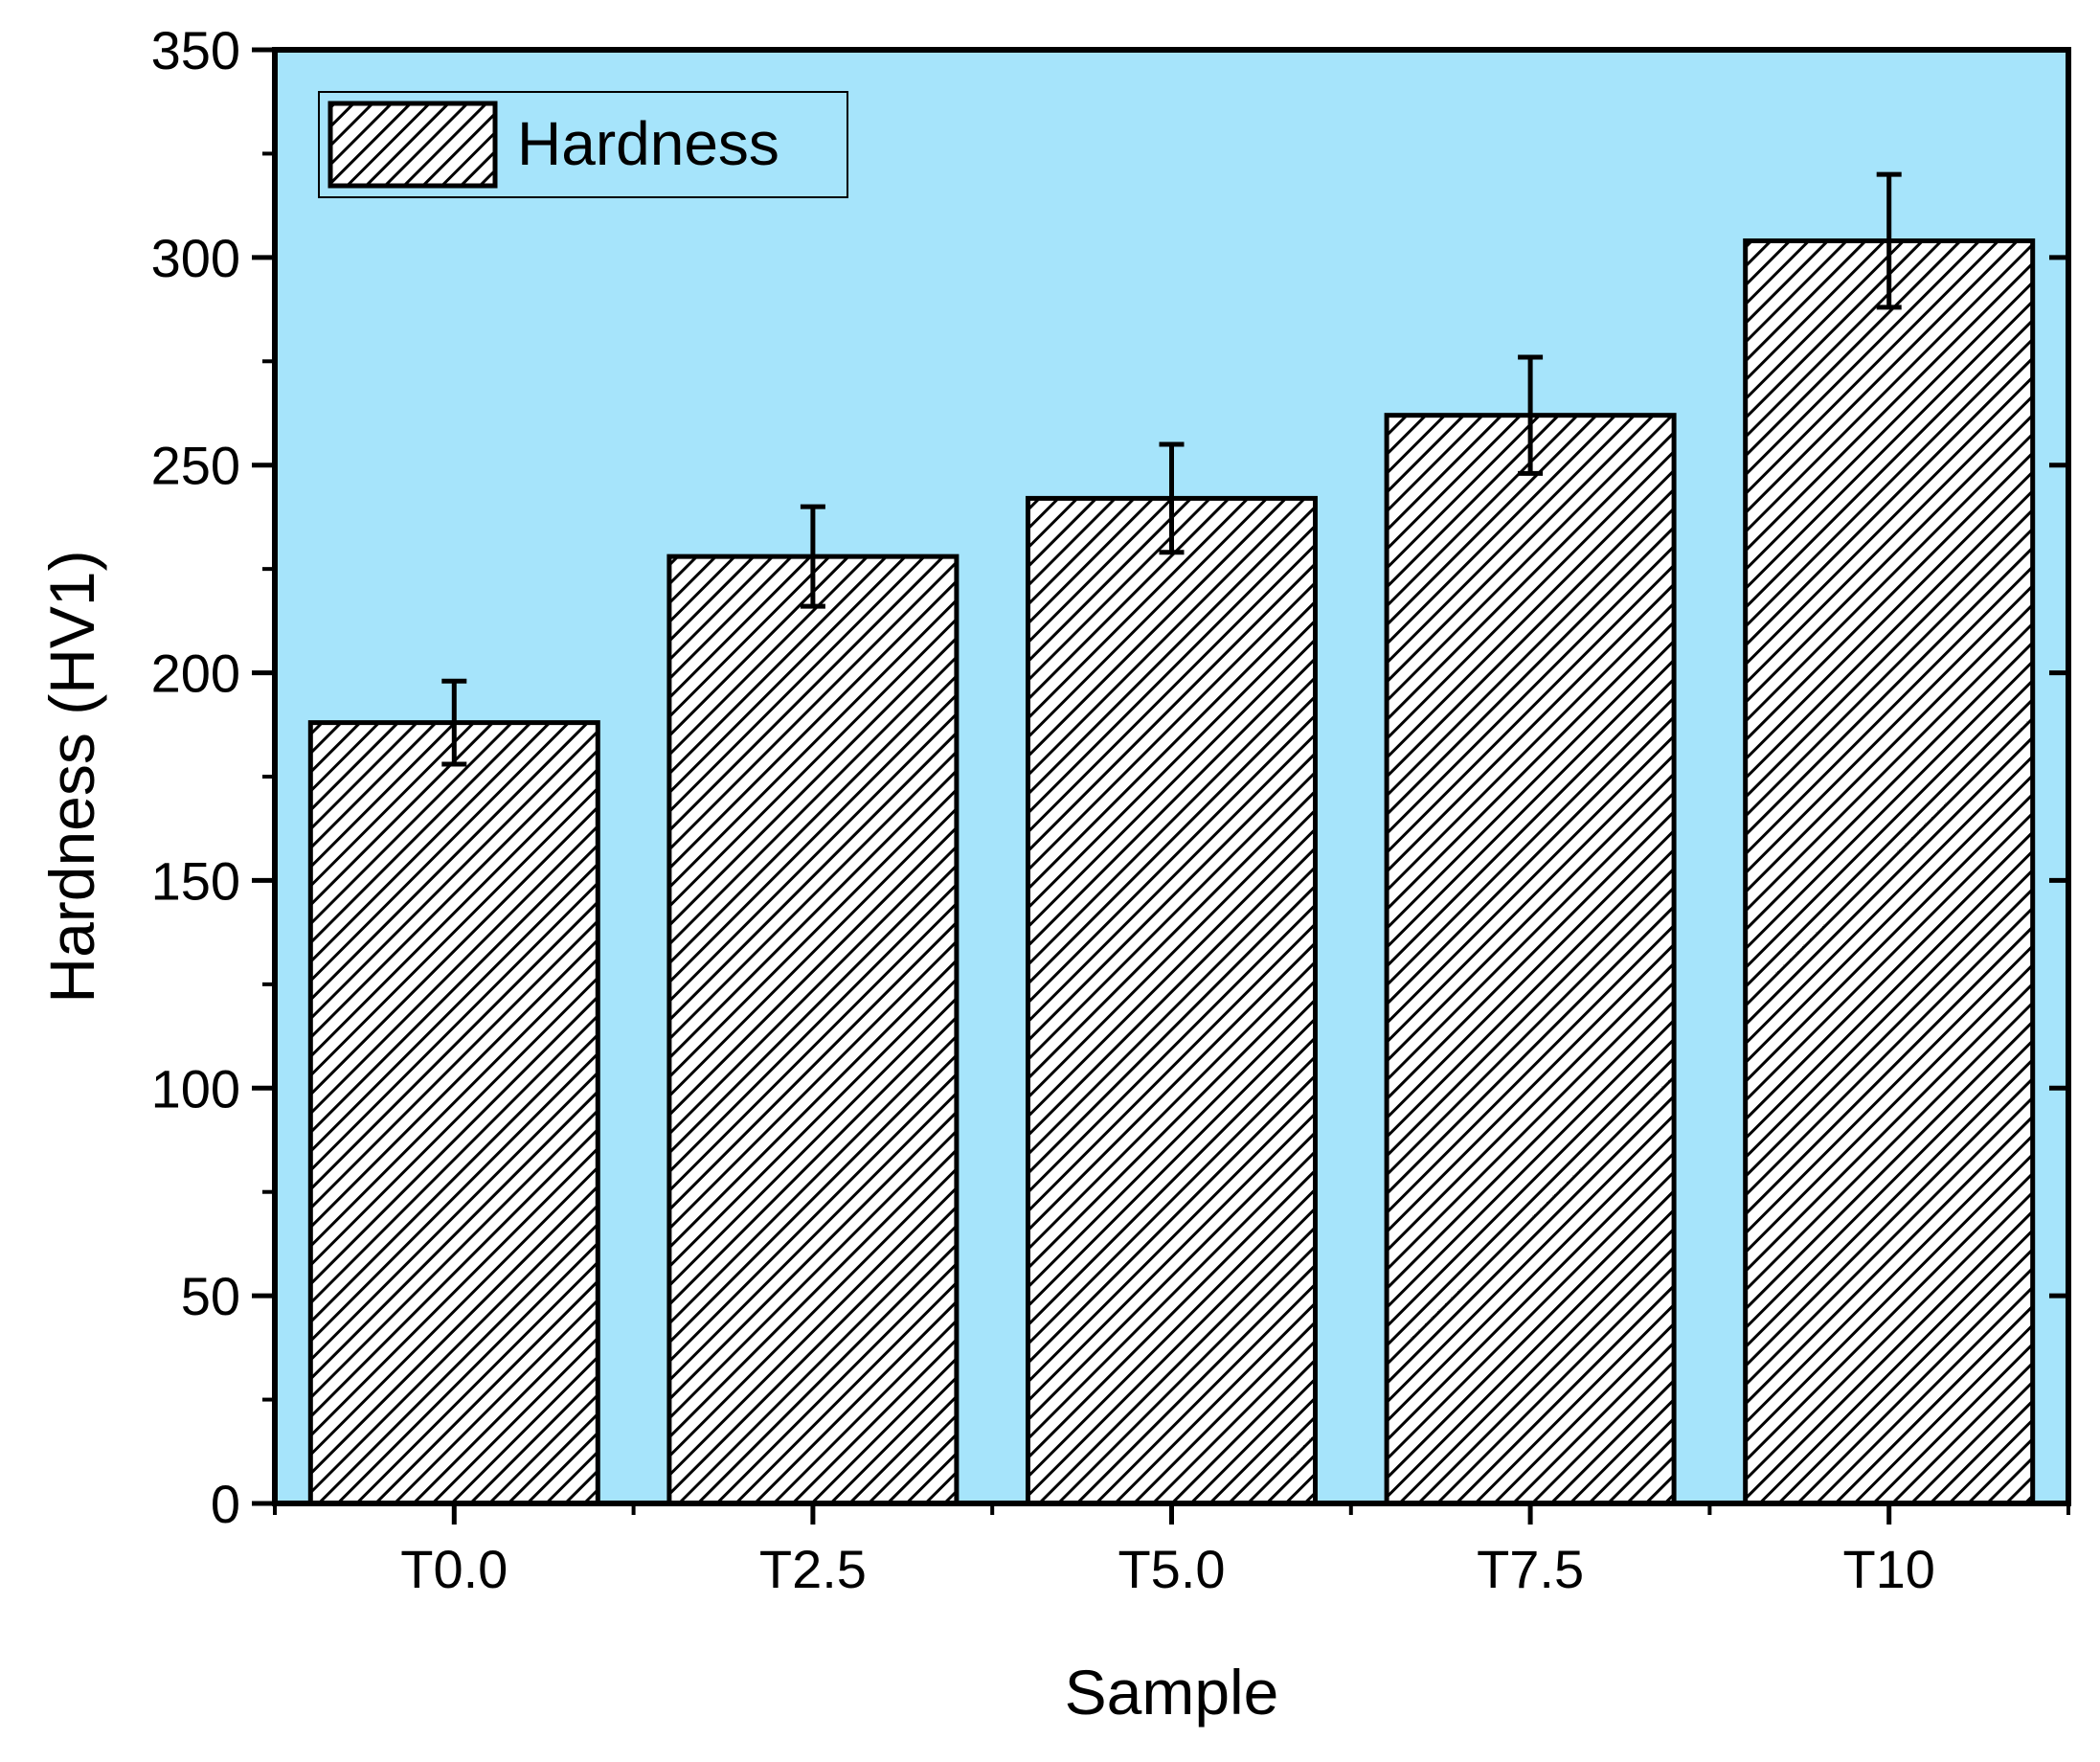 Image resolution: width=2100 pixels, height=1762 pixels. Describe the element at coordinates (211, 1296) in the screenshot. I see `y-tick-label: 50` at that location.